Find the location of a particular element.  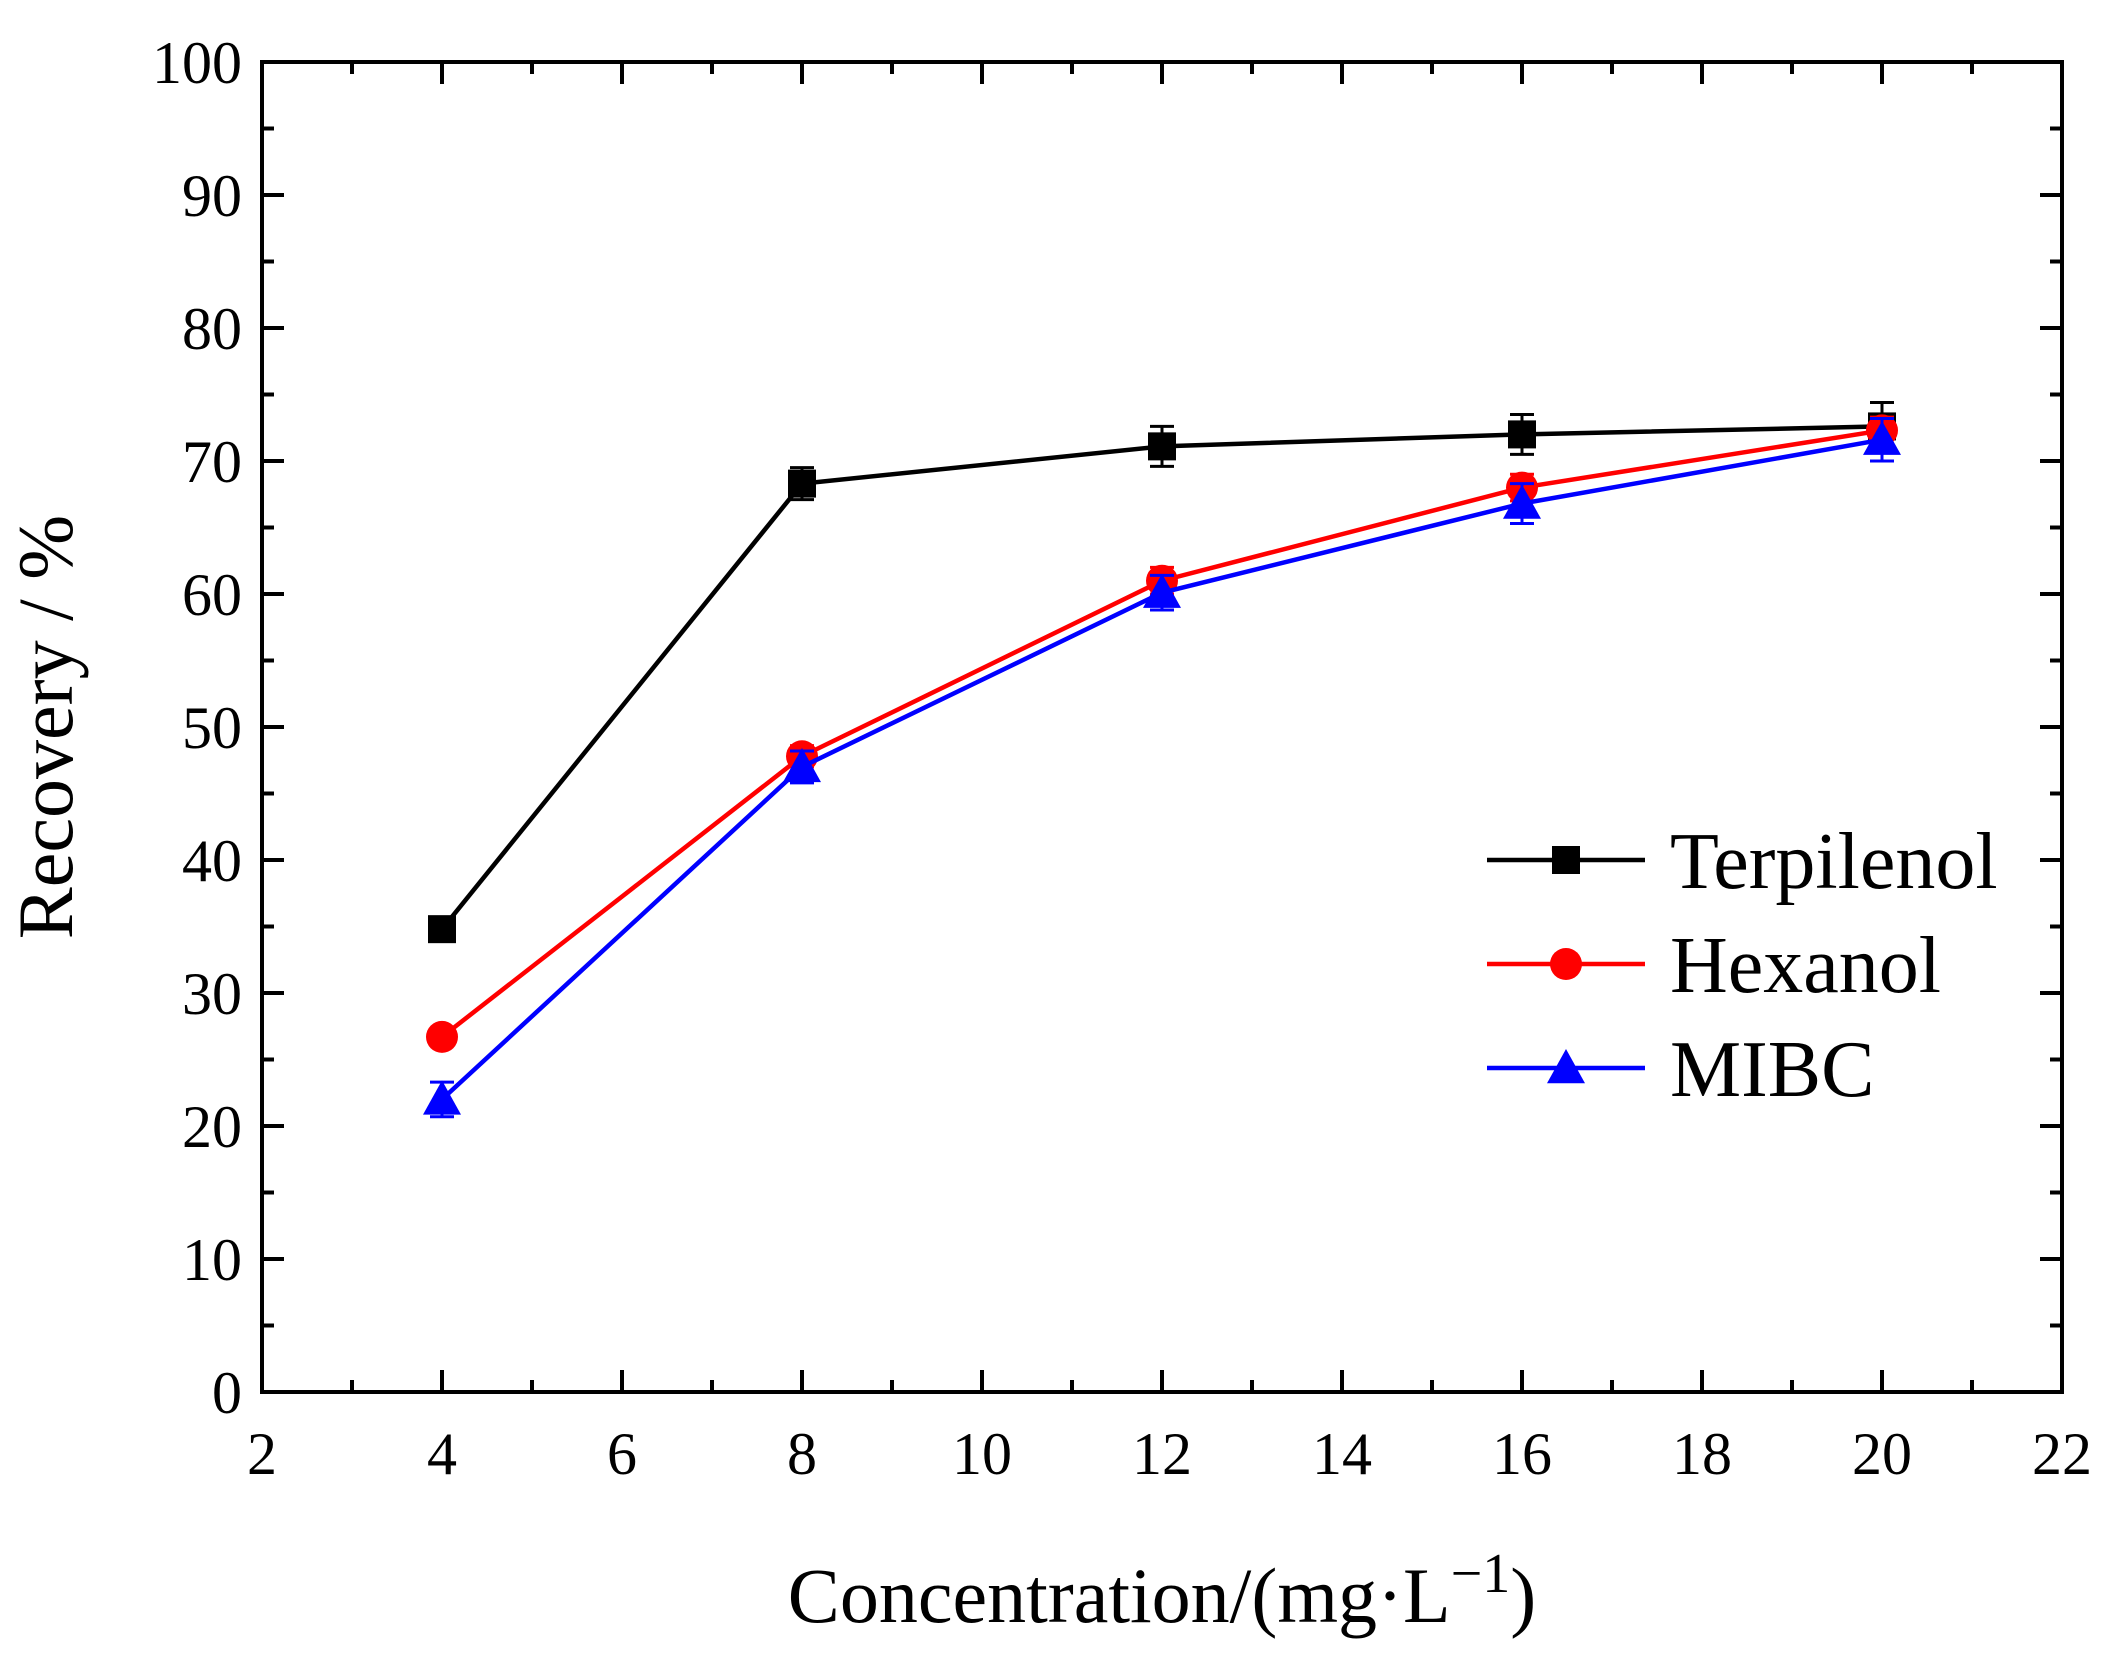

legend-item-hexanol: Hexanol is located at coordinates (1714, 966).